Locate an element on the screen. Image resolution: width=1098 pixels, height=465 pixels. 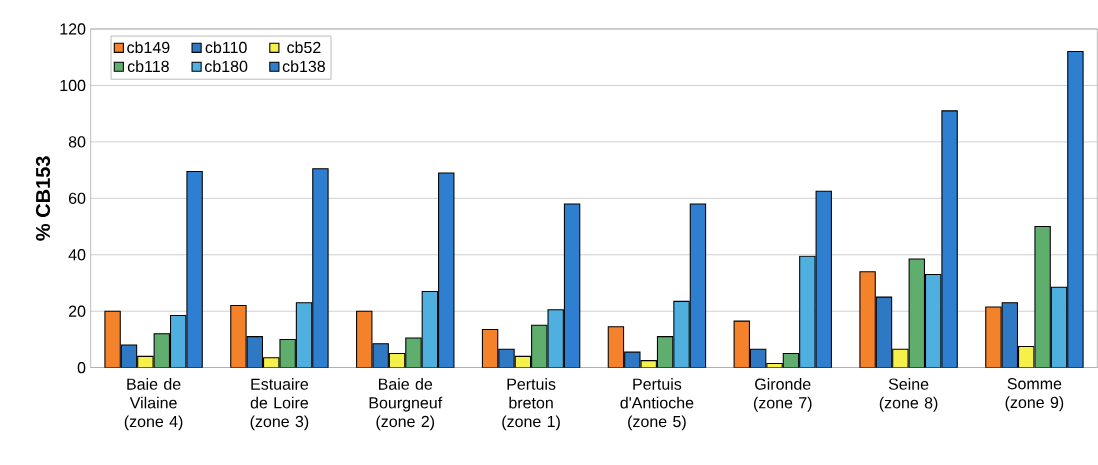
legend-label: cb180 is located at coordinates (226, 66).